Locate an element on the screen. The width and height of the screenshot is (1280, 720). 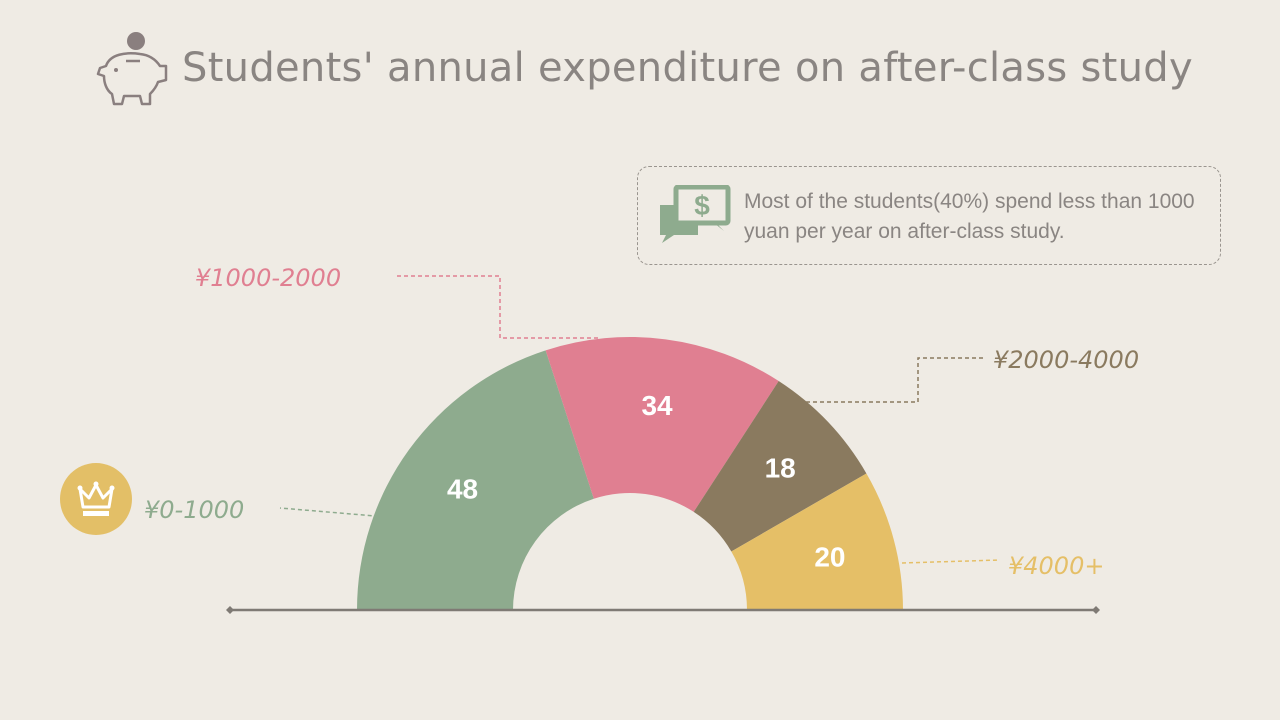
value-label-2000-4000: 18 is located at coordinates (780, 468).